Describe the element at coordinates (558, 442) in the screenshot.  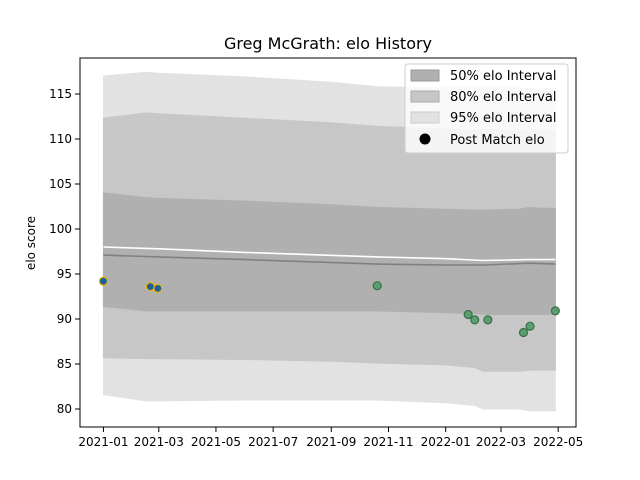
I see `x-tick-label: 2022-05` at that location.